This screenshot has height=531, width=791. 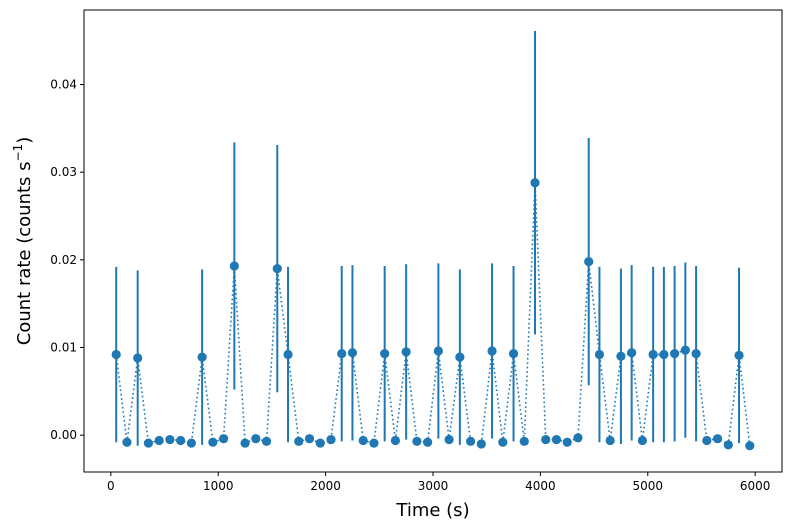 I want to click on y-tick-label: 0.02, so click(x=63, y=260).